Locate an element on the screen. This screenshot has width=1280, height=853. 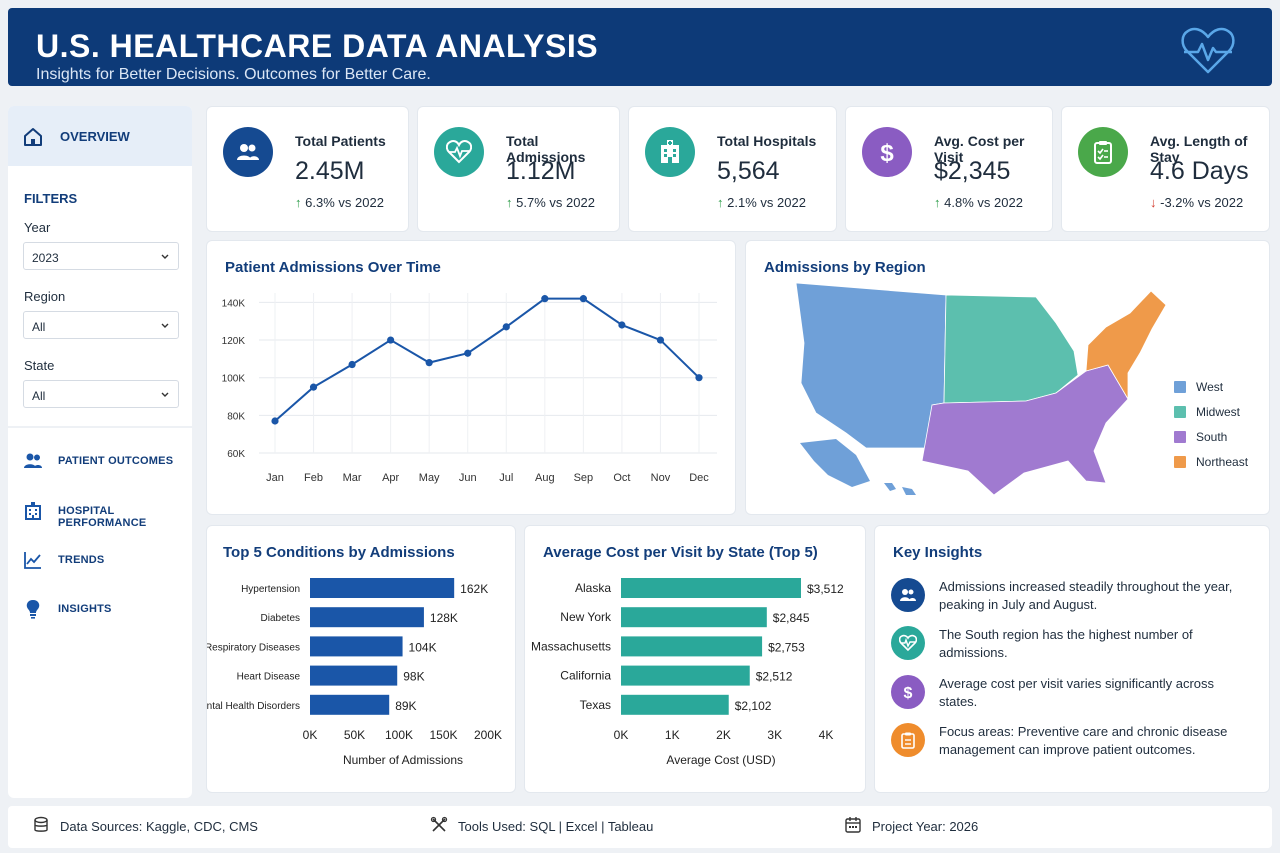
kpi-card-total-patients: Total Patients 2.45M ↑ 6.3% vs 2022 is located at coordinates (307, 169).